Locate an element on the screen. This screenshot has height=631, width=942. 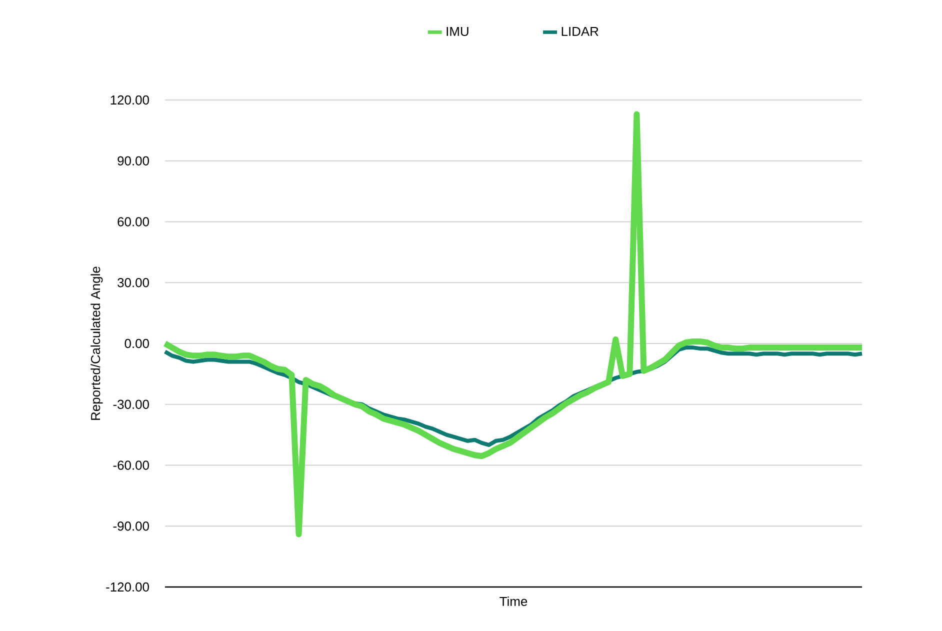
x-axis-title: Time is located at coordinates (514, 601).